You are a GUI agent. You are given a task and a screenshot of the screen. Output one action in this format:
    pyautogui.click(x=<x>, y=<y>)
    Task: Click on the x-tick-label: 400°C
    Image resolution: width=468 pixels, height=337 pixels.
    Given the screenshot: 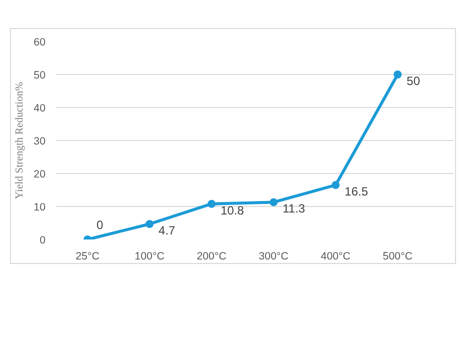 What is the action you would take?
    pyautogui.click(x=335, y=256)
    